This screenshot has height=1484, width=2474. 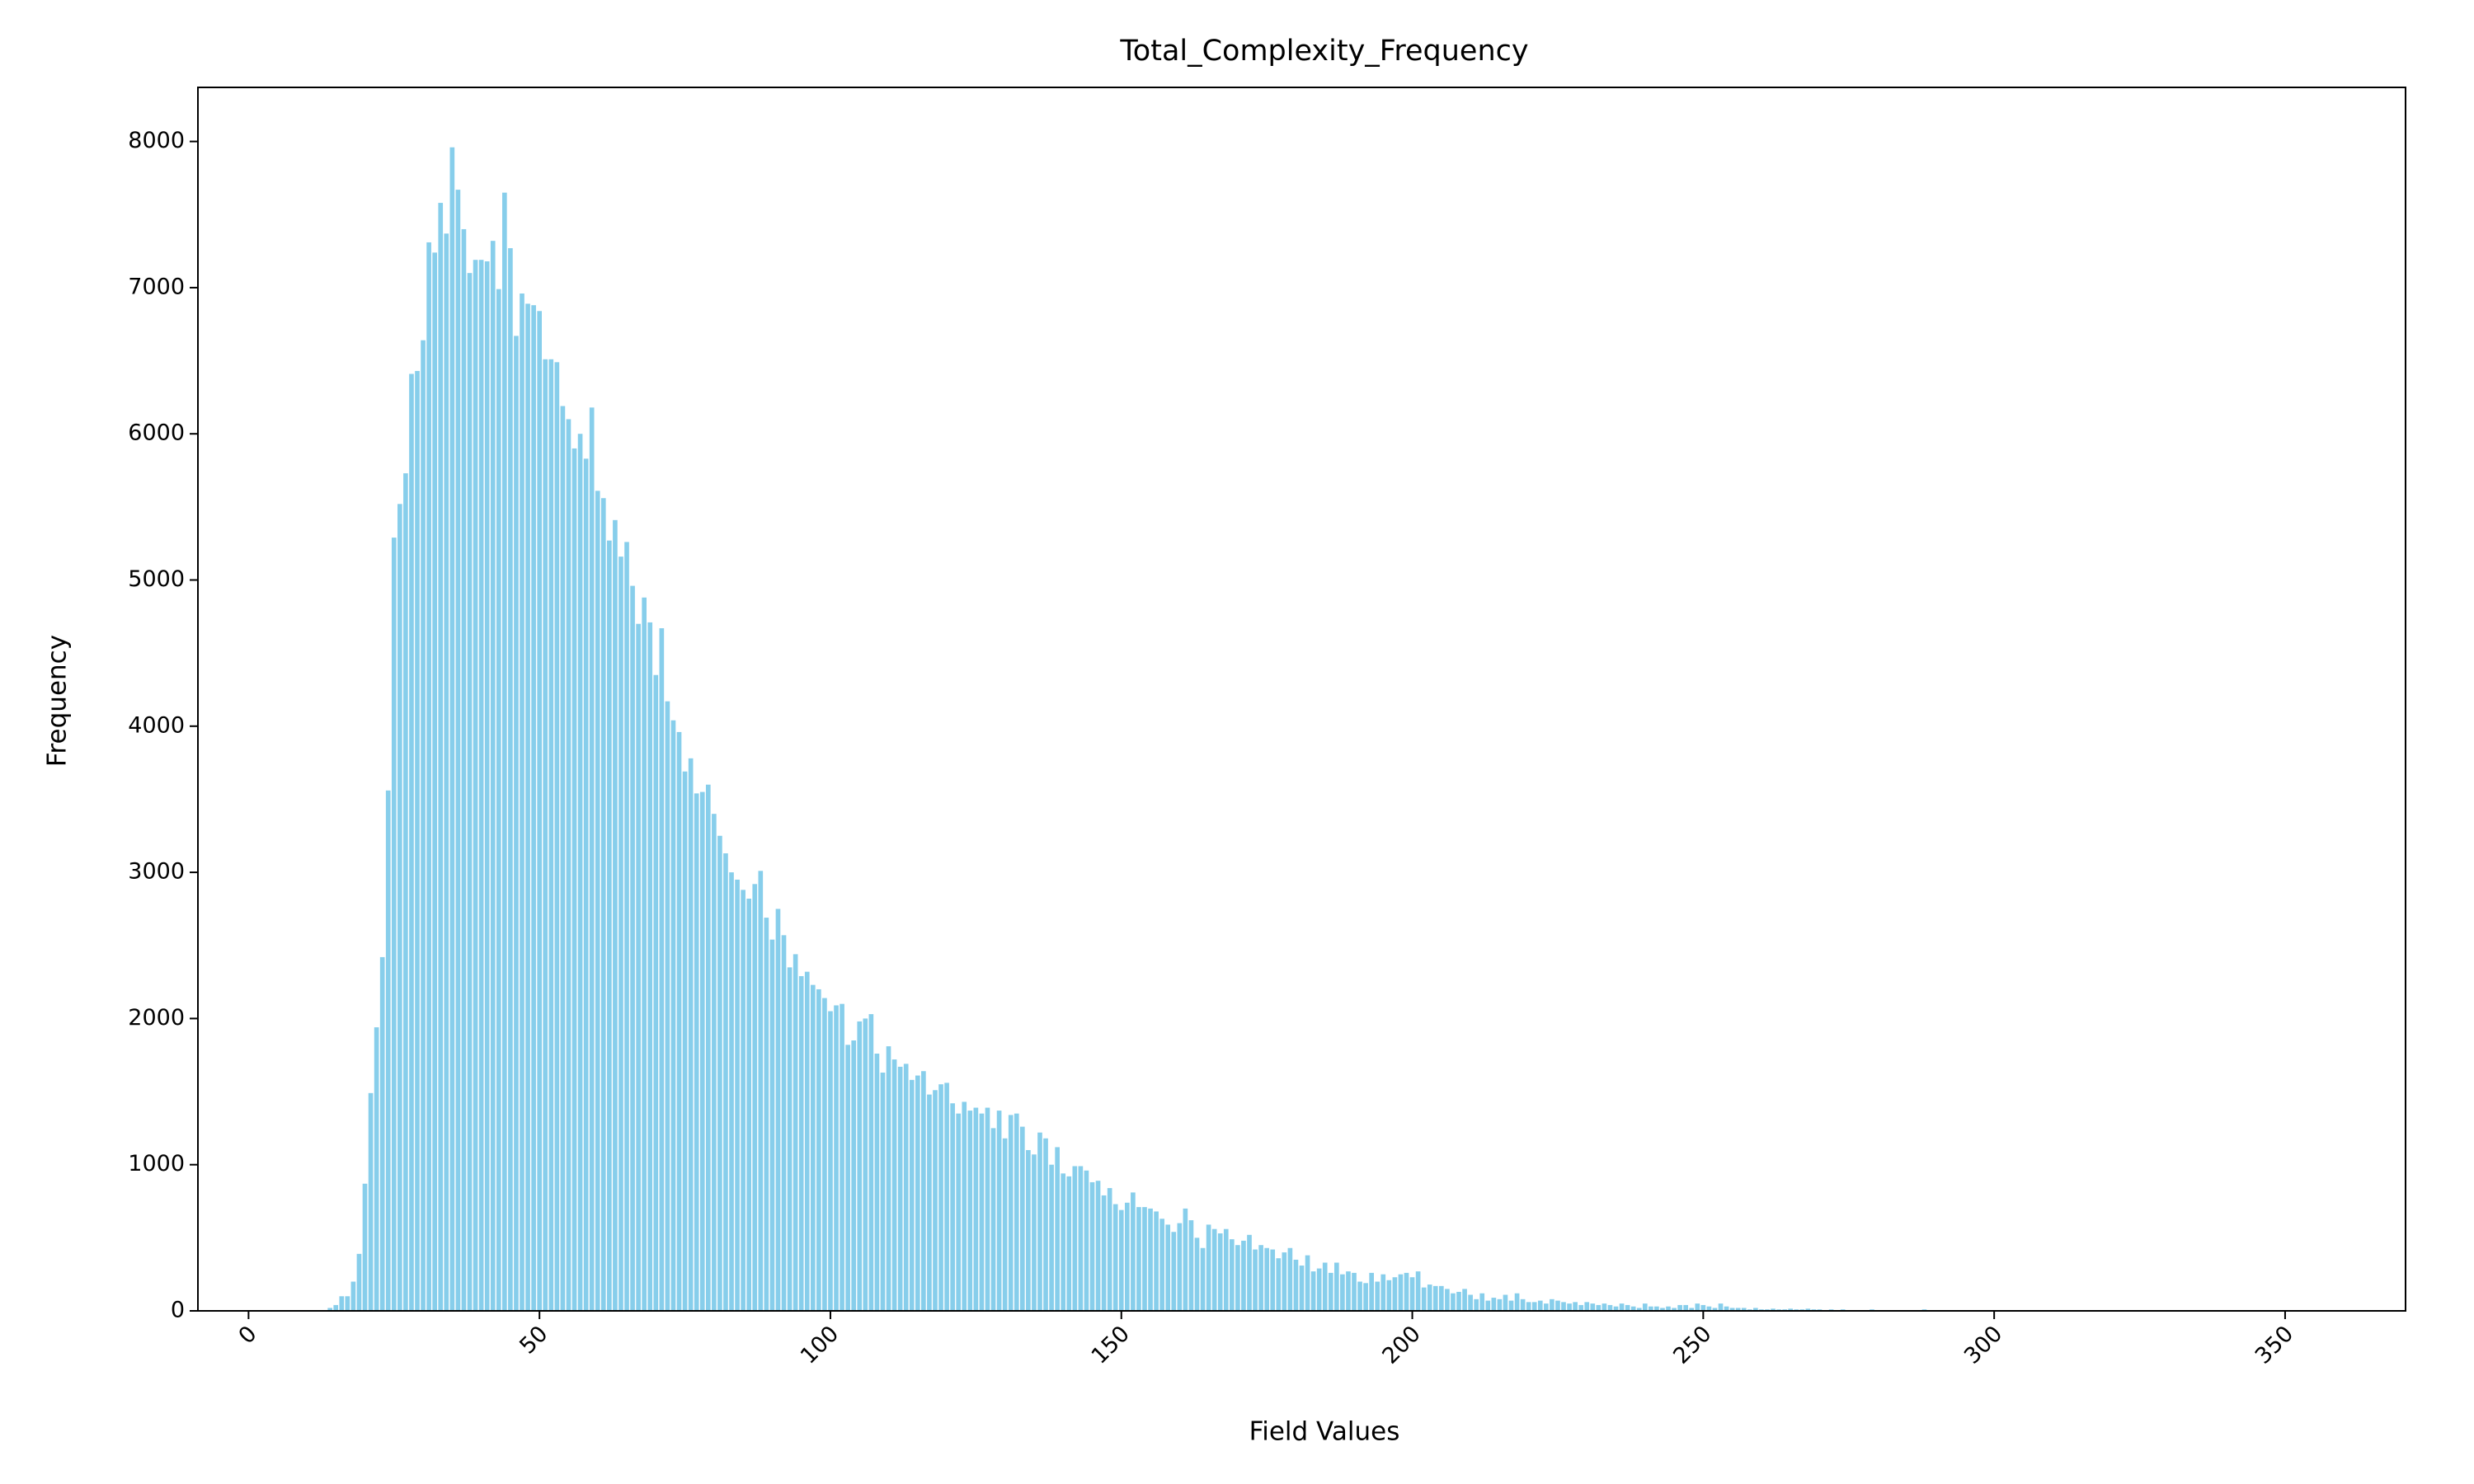 I want to click on y-tick-label: 6000, so click(x=156, y=433).